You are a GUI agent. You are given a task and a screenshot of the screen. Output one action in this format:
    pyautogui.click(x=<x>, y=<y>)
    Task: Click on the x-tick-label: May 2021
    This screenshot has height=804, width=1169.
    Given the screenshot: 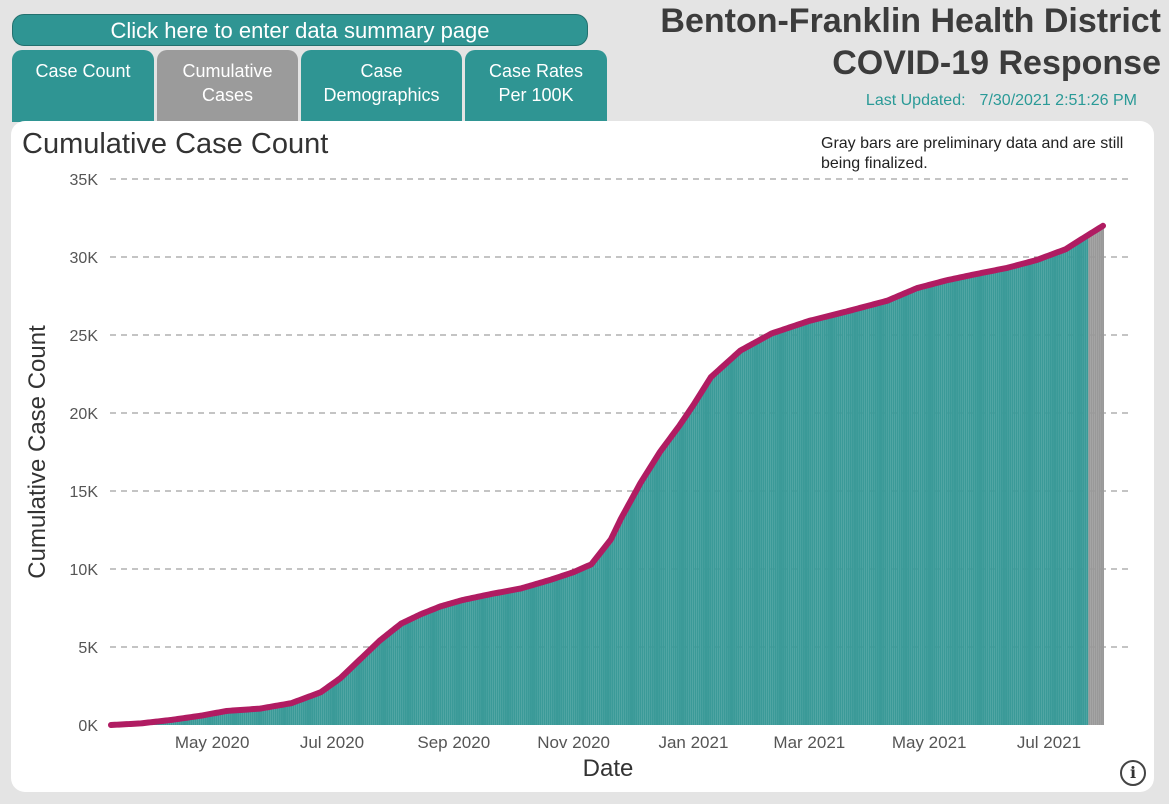 What is the action you would take?
    pyautogui.click(x=929, y=742)
    